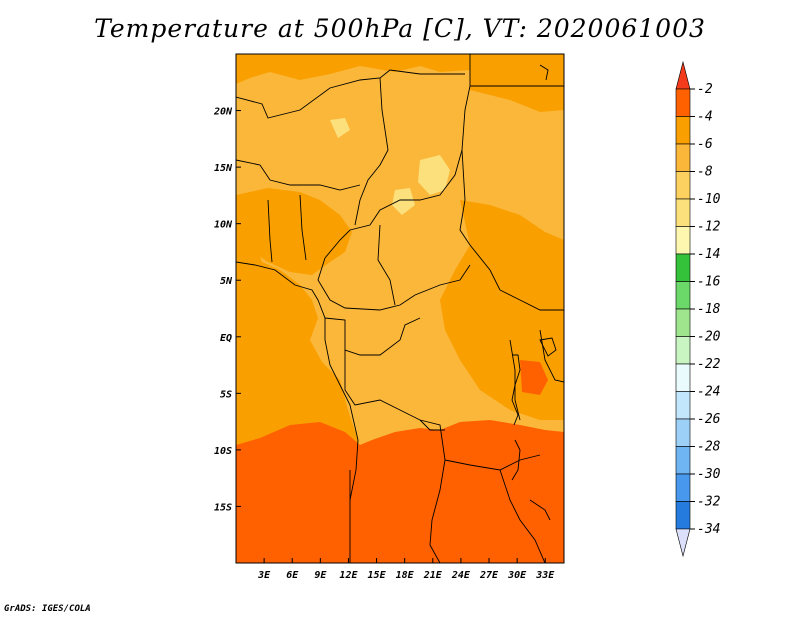 This screenshot has height=618, width=800. Describe the element at coordinates (708, 254) in the screenshot. I see `colorbar-label: -14` at that location.